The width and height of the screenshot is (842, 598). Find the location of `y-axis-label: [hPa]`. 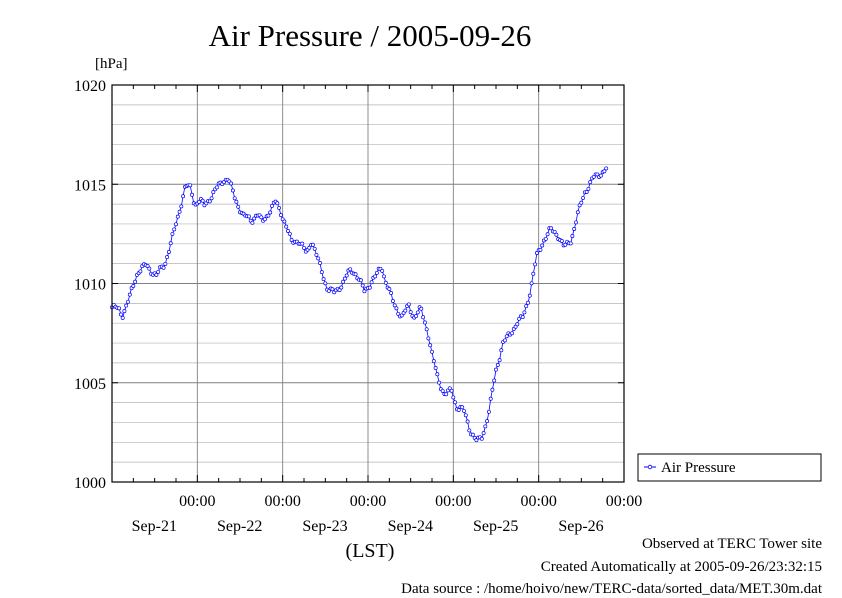

y-axis-label: [hPa] is located at coordinates (111, 64).